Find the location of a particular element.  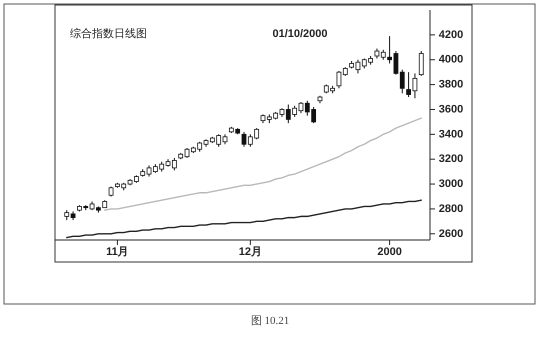

y-tick-label: 3400 is located at coordinates (451, 134).